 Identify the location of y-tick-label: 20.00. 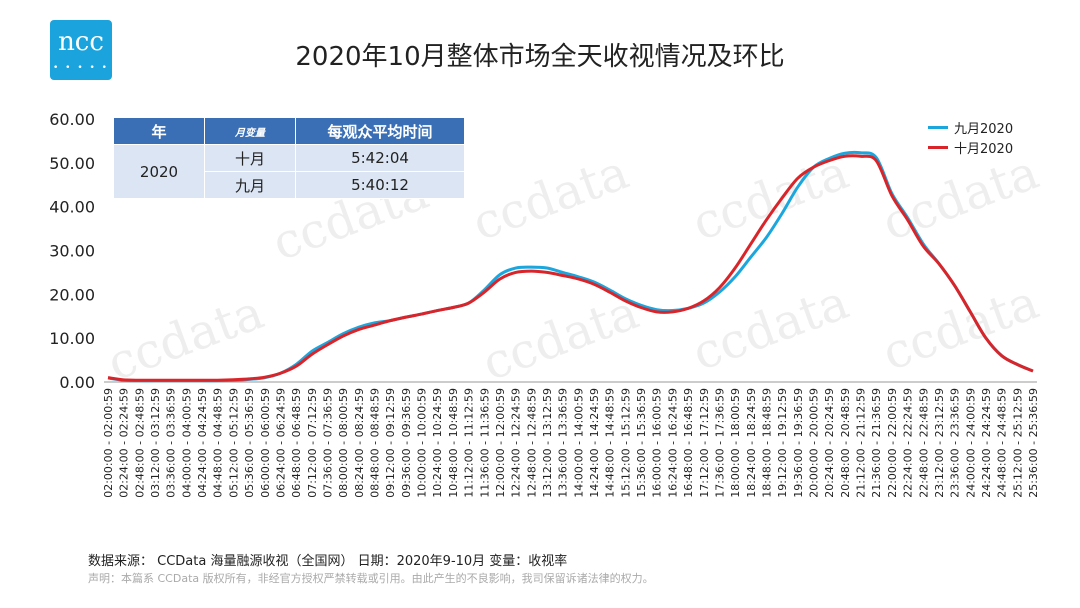
(72, 294).